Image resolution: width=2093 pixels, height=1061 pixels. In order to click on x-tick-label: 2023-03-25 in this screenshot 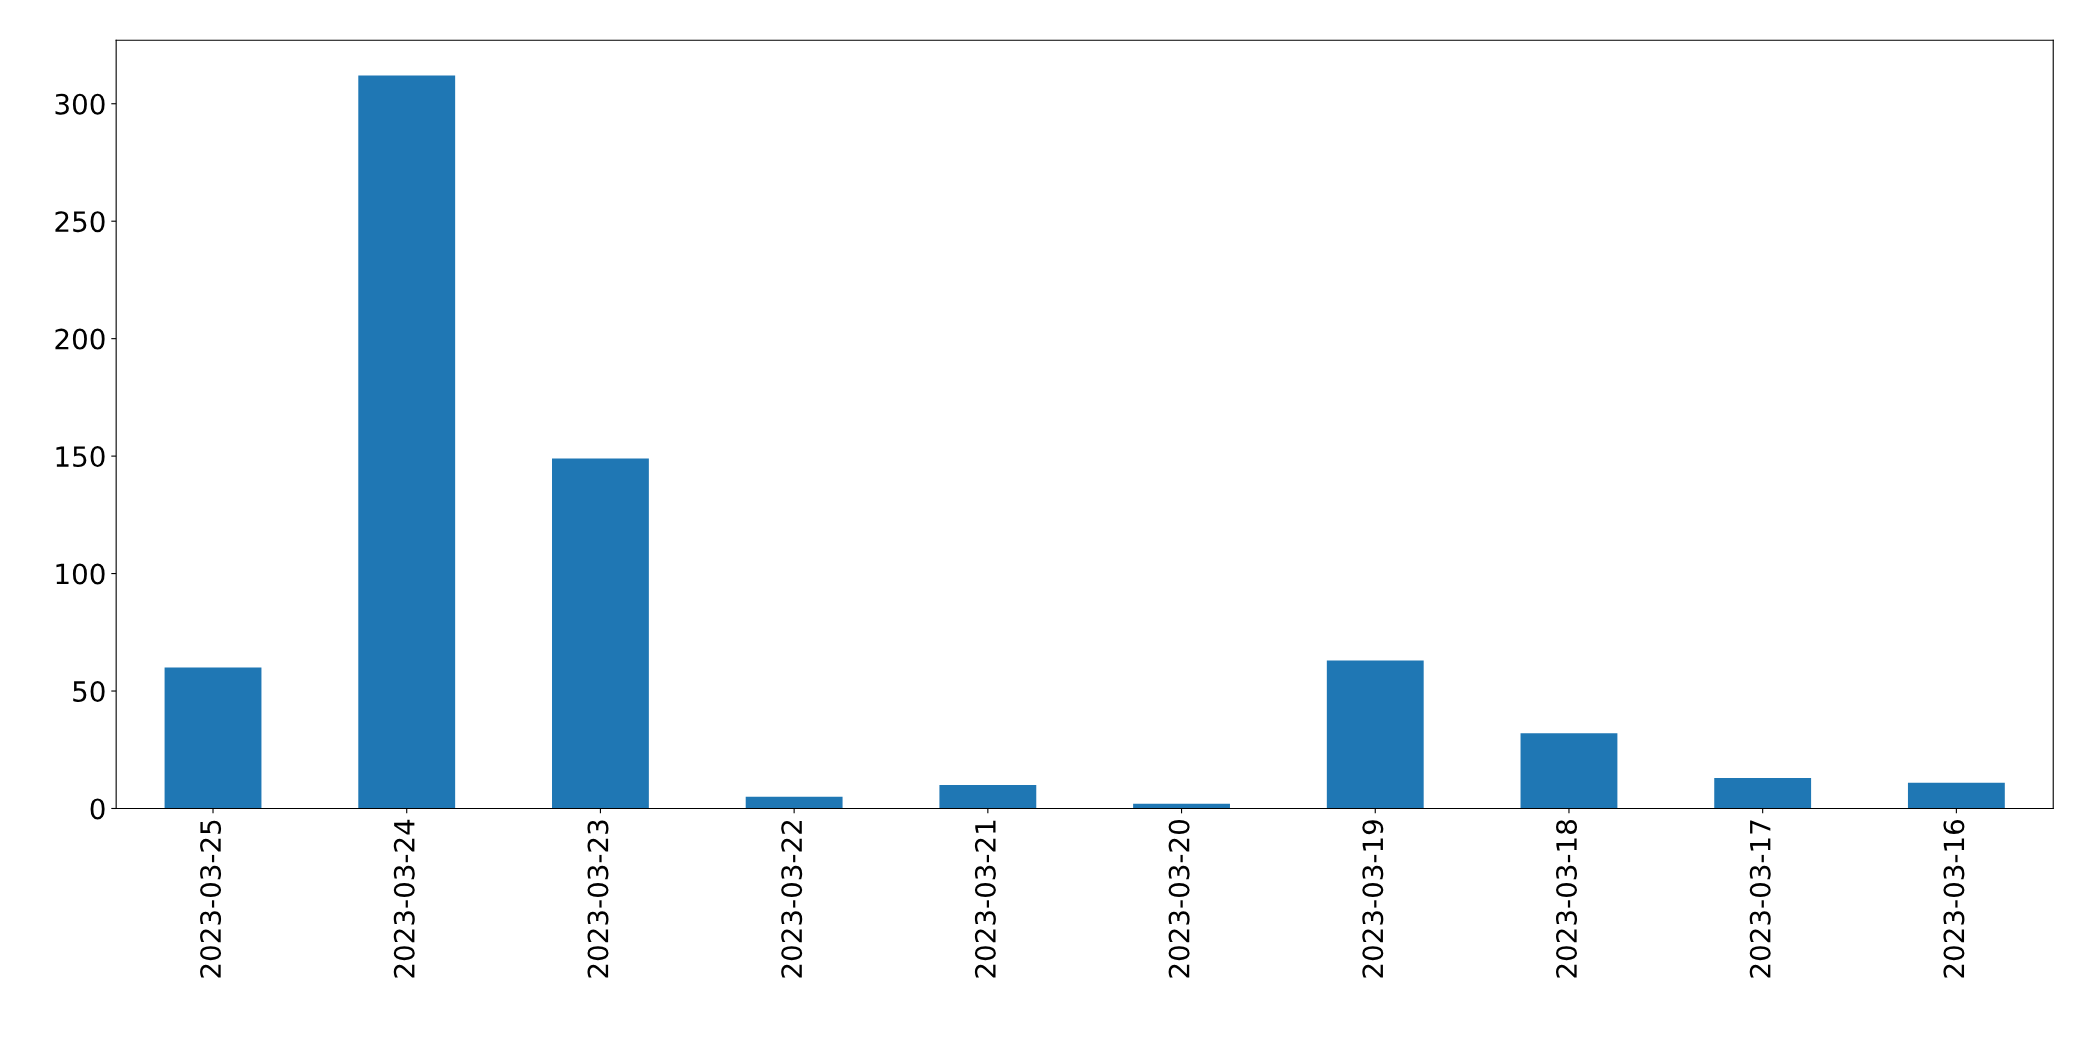, I will do `click(211, 899)`.